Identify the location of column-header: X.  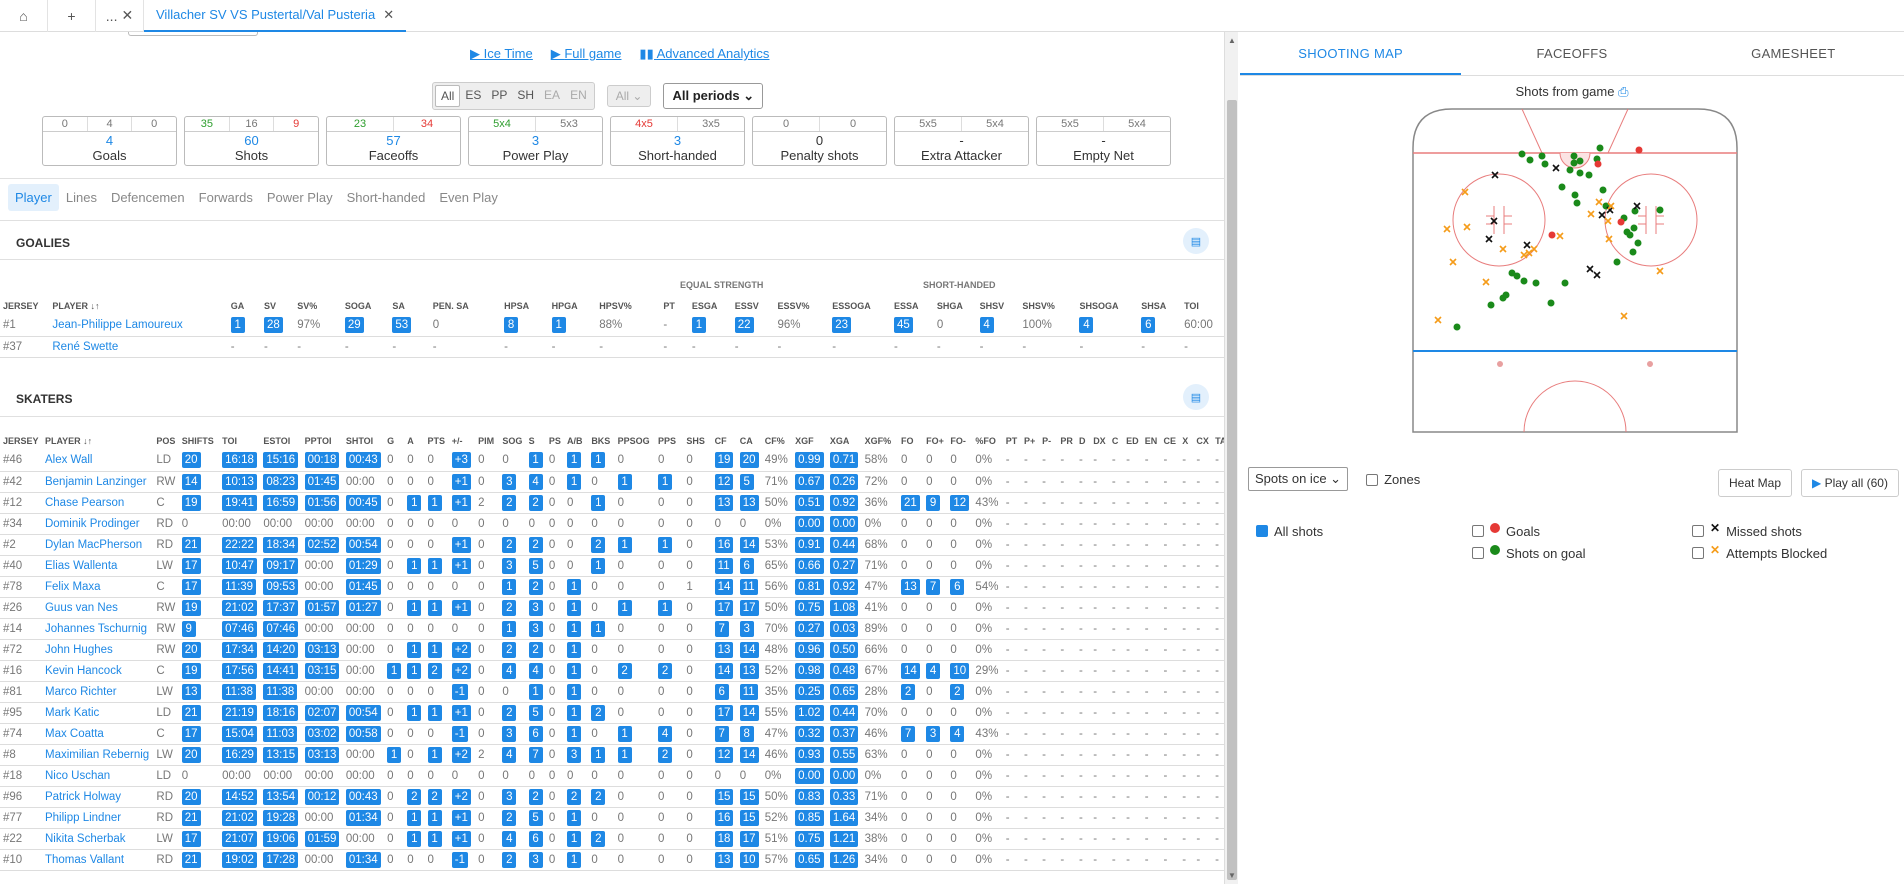
(1185, 441).